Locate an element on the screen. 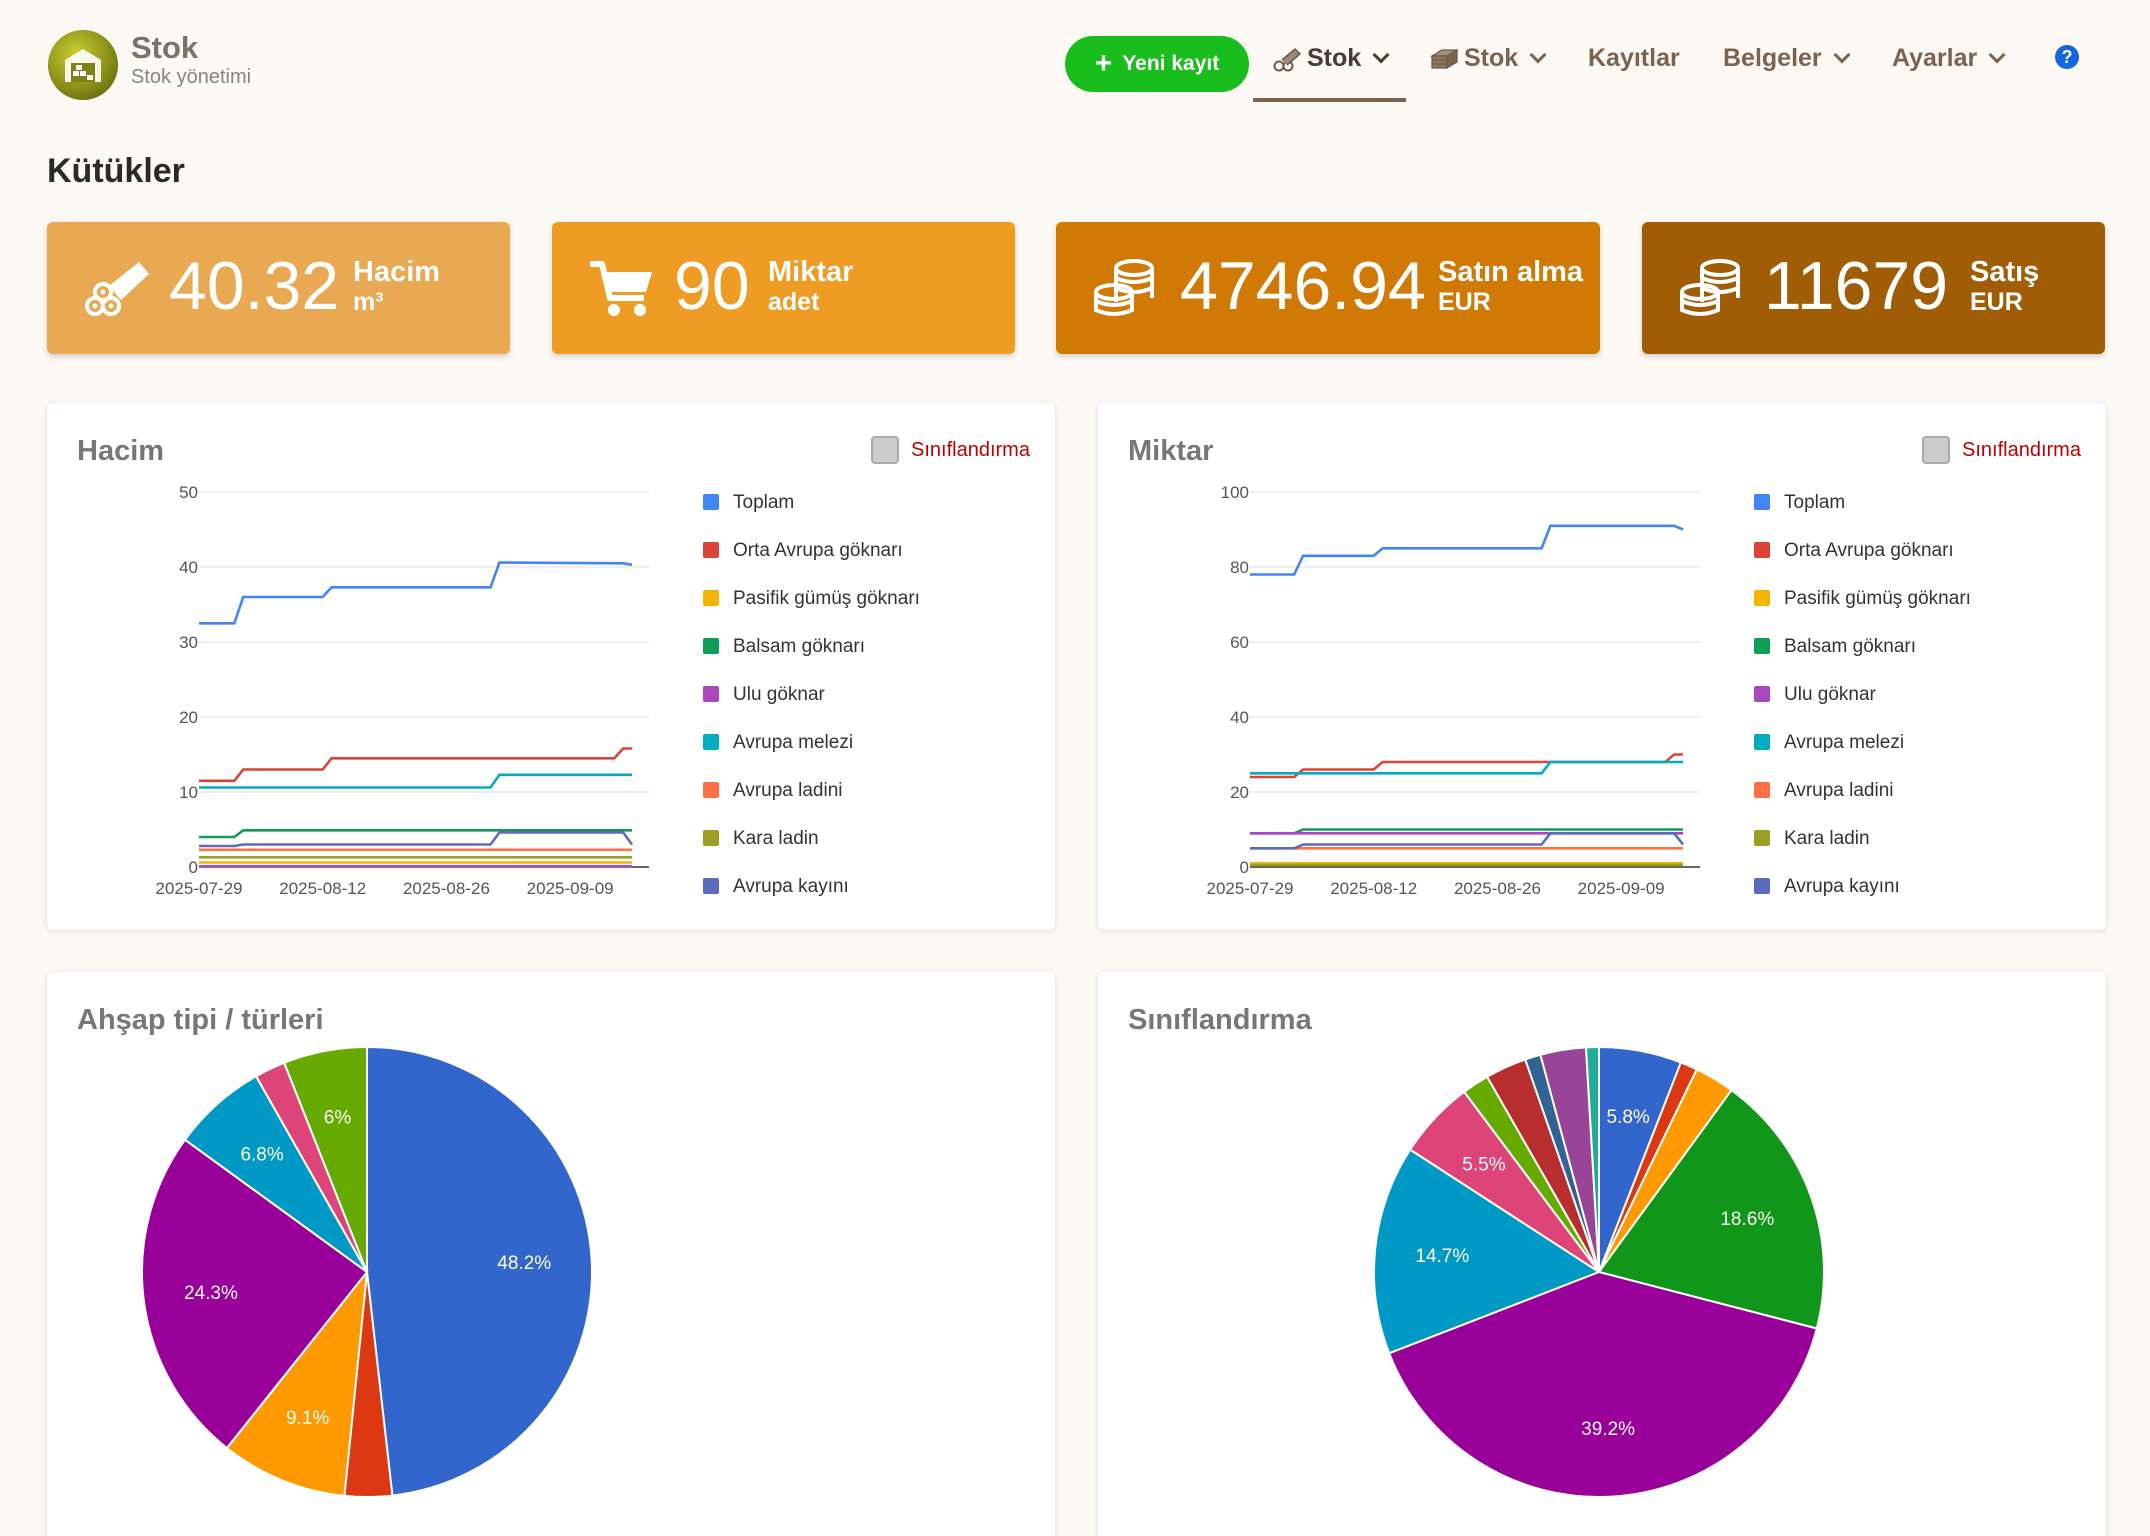 The image size is (2150, 1536). species-pie-chart: 48.2% 9.1% 24.3% 6.8% 6% is located at coordinates (367, 1271).